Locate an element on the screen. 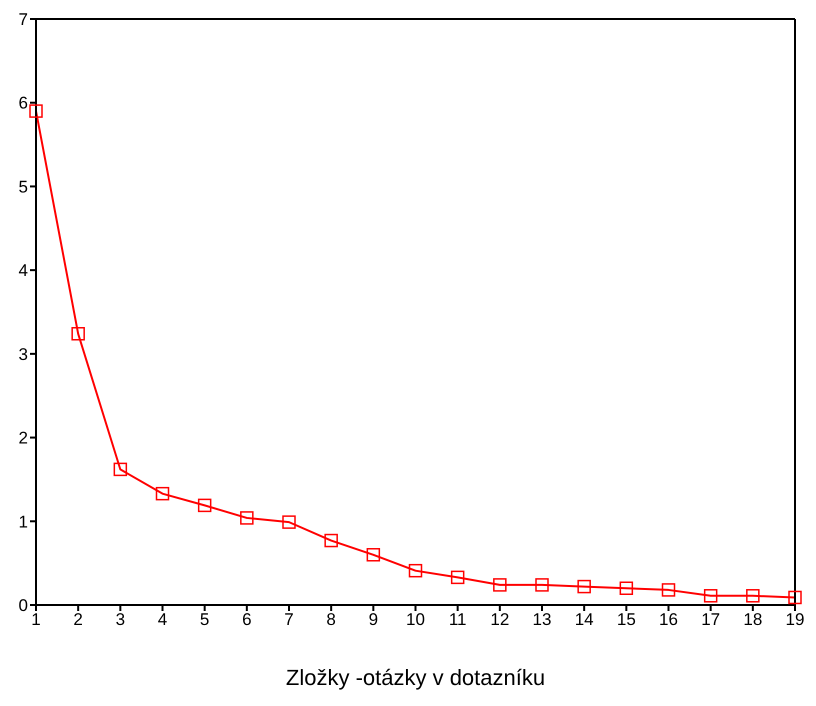 The height and width of the screenshot is (706, 816). x-tick-label: 10 is located at coordinates (415, 620).